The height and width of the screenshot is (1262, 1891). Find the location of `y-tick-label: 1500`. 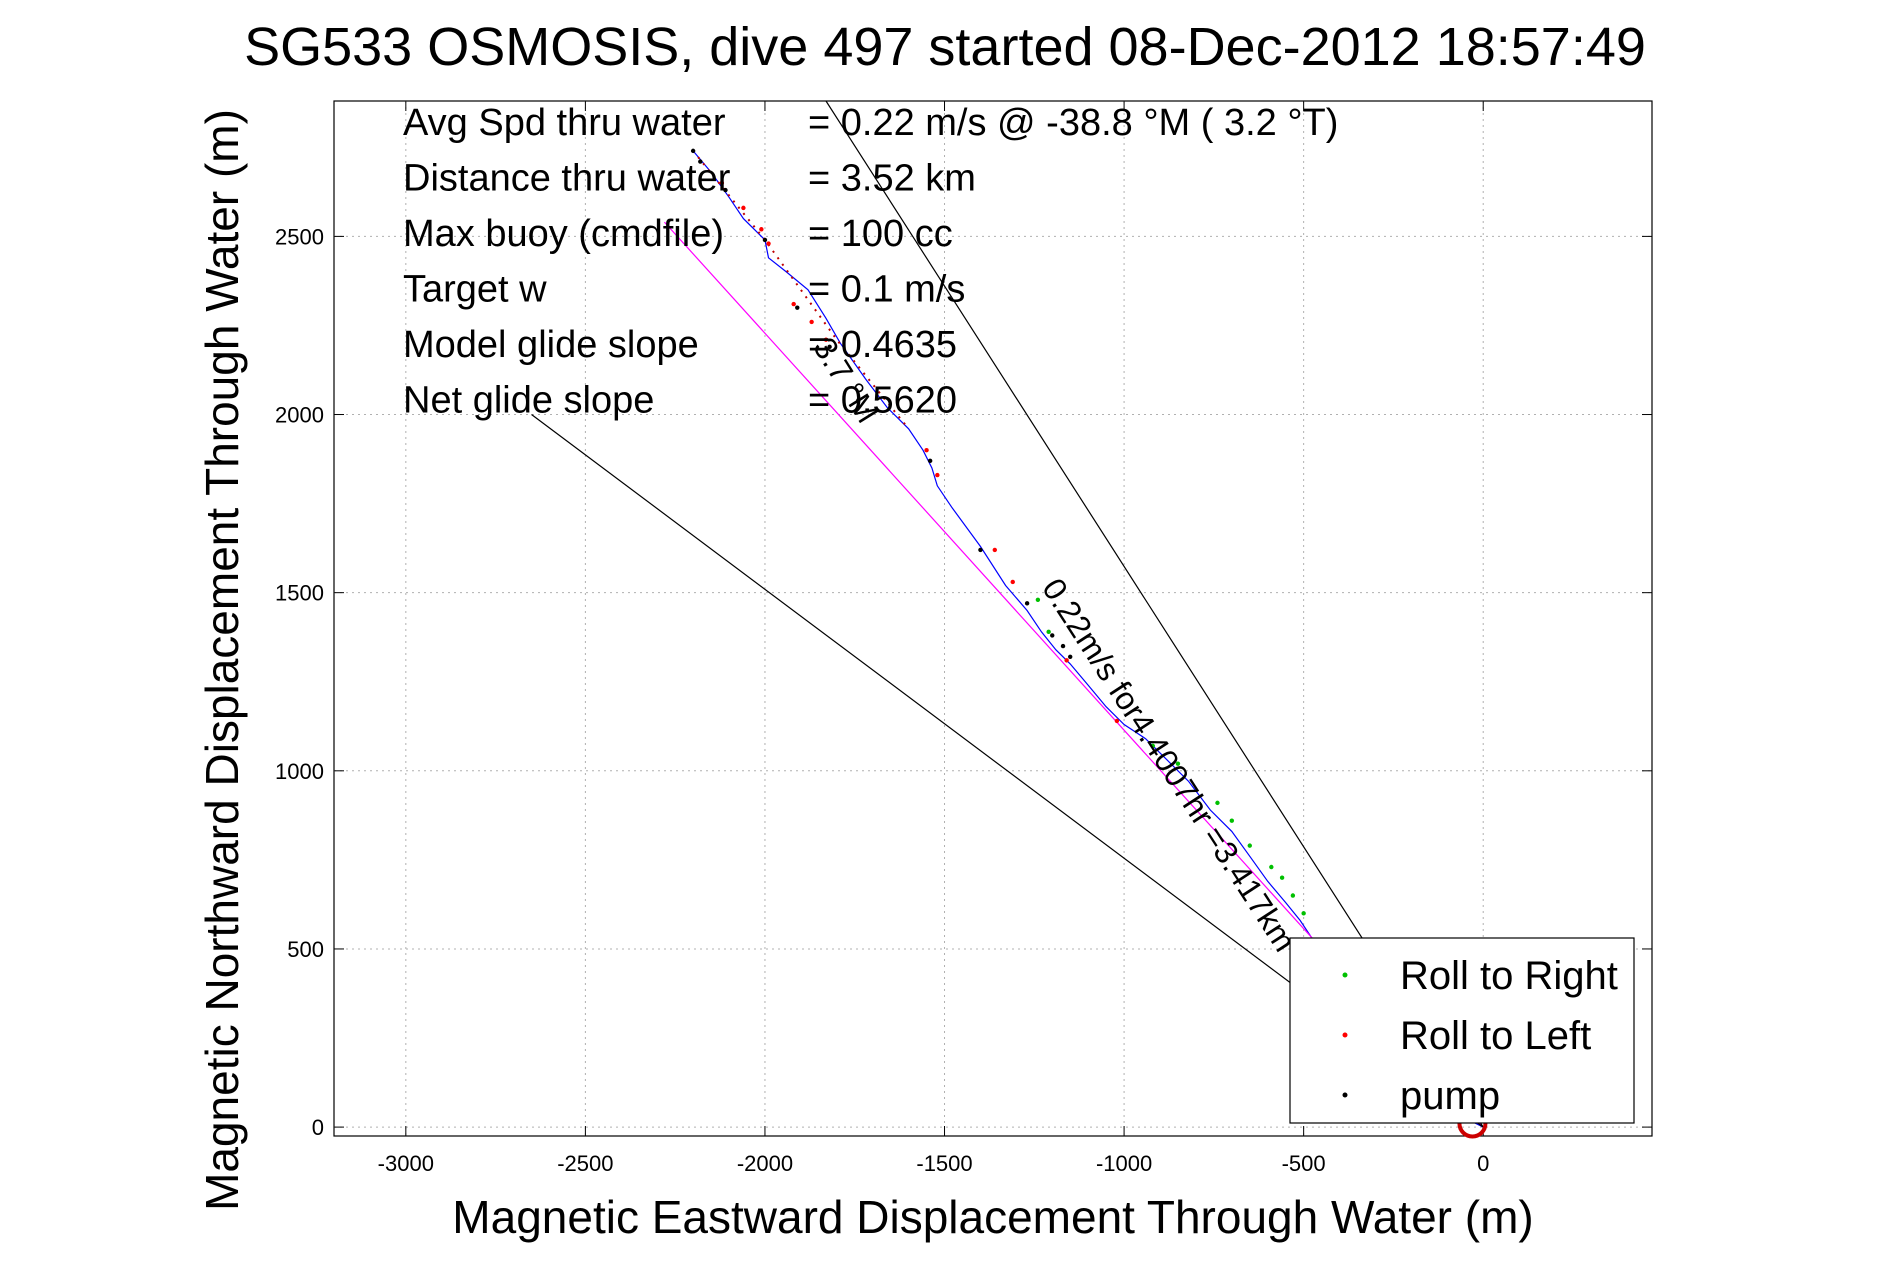

y-tick-label: 1500 is located at coordinates (299, 593).